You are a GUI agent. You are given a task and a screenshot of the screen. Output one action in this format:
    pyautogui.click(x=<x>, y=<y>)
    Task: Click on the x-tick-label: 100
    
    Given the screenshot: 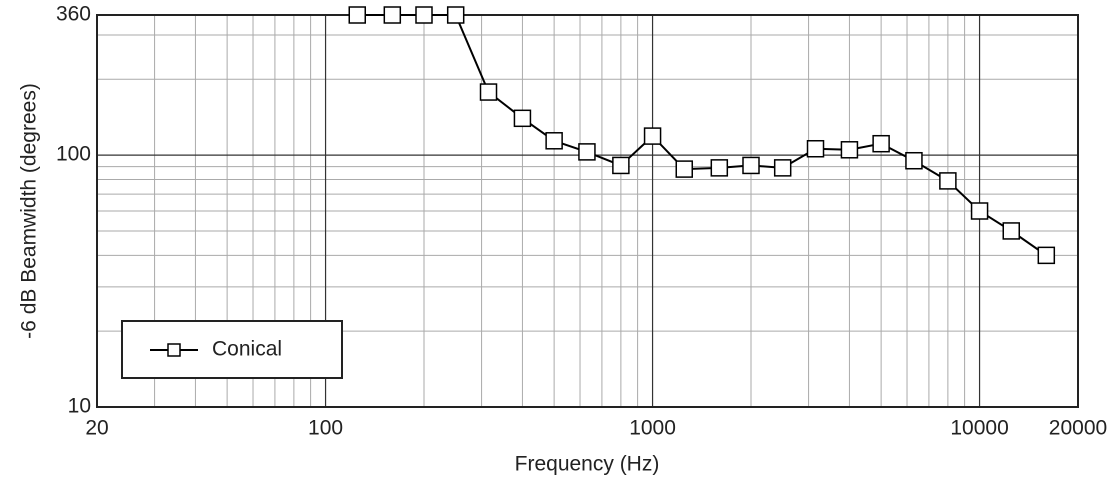 What is the action you would take?
    pyautogui.click(x=325, y=428)
    